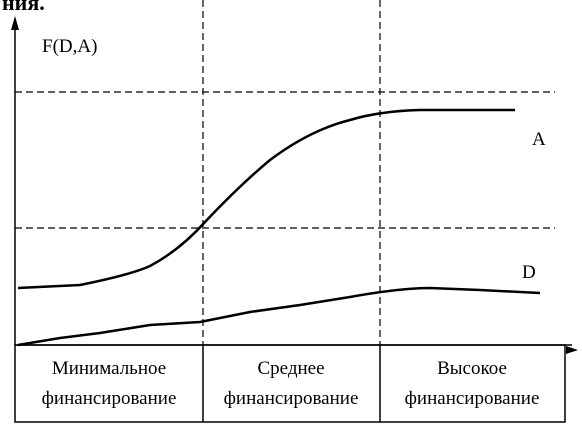 The image size is (582, 425). What do you see at coordinates (572, 350) in the screenshot?
I see `x-axis-arrow` at bounding box center [572, 350].